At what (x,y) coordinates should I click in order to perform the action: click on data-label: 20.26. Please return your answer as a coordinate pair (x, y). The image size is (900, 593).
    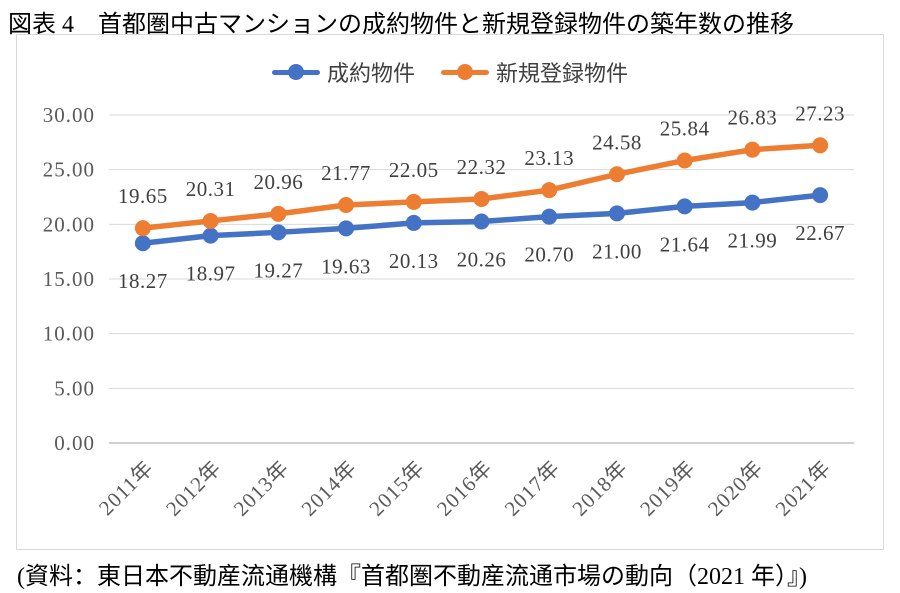
    Looking at the image, I should click on (482, 259).